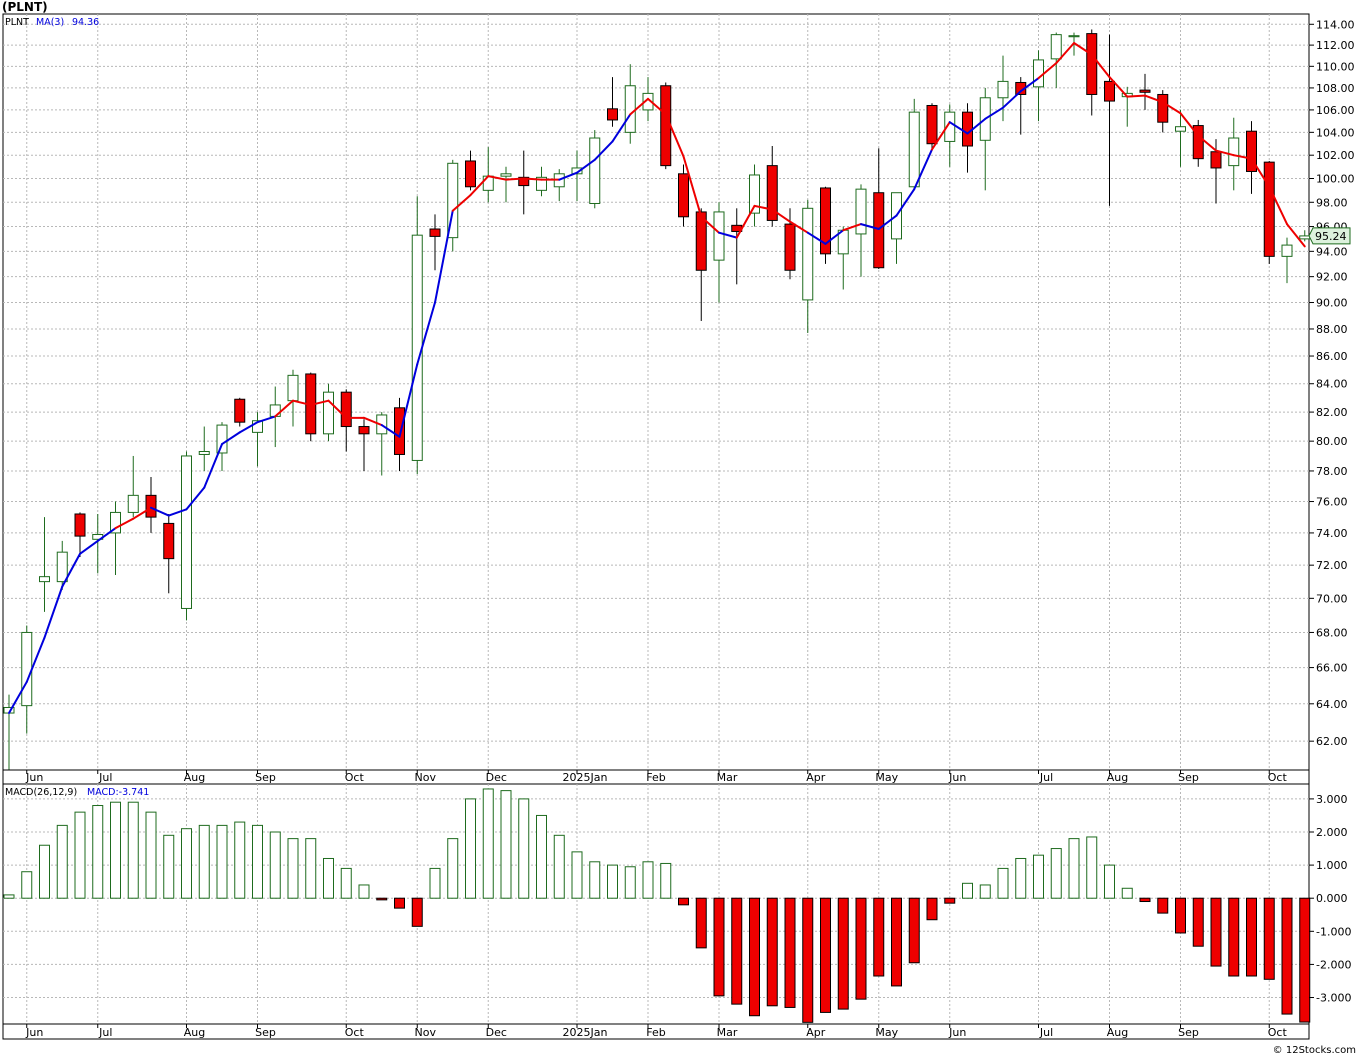 The height and width of the screenshot is (1056, 1360). Describe the element at coordinates (1332, 412) in the screenshot. I see `price-ytick-label: 82.00` at that location.